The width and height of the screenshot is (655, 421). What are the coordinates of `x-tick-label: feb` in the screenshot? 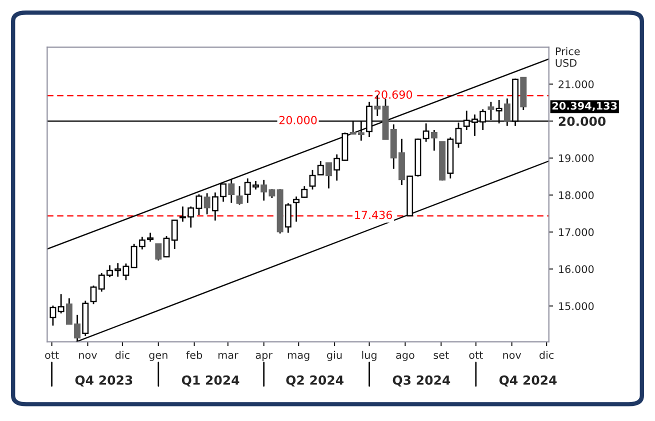 It's located at (194, 354).